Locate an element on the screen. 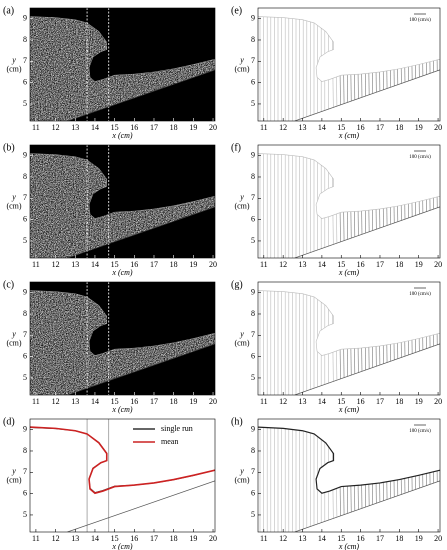  legend-label: mean is located at coordinates (169, 441).